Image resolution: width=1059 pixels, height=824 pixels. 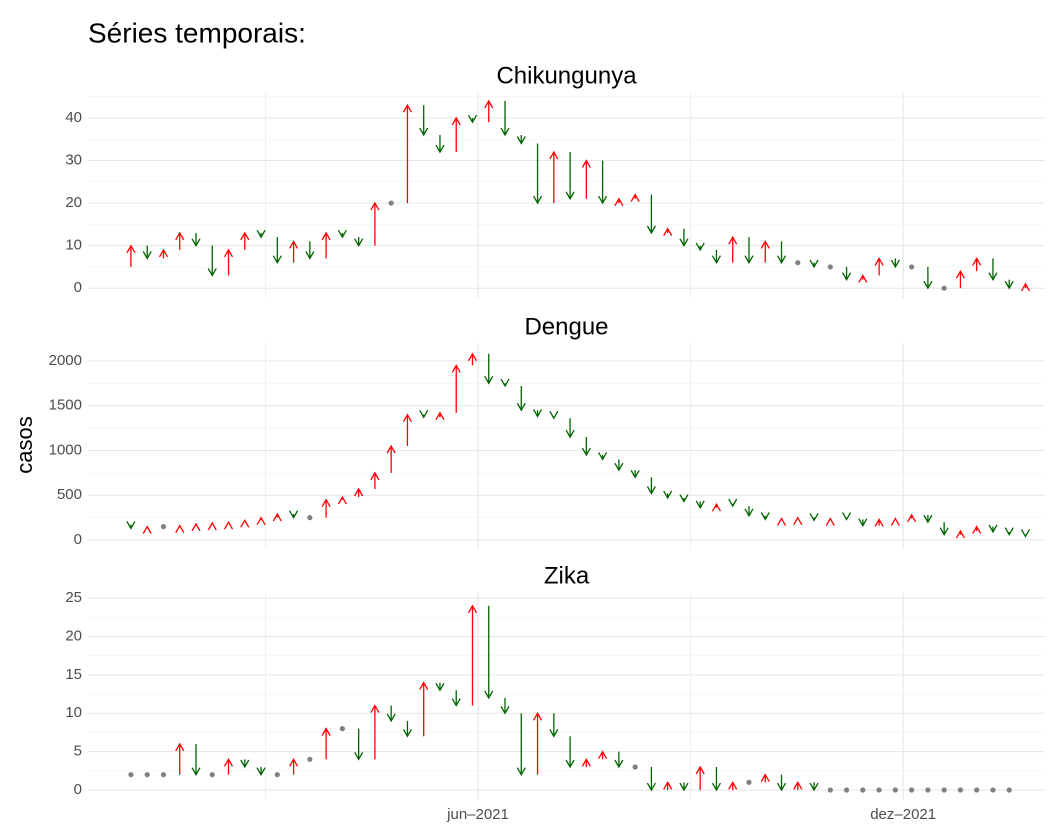 I want to click on y-tick-label: 30, so click(x=73, y=159).